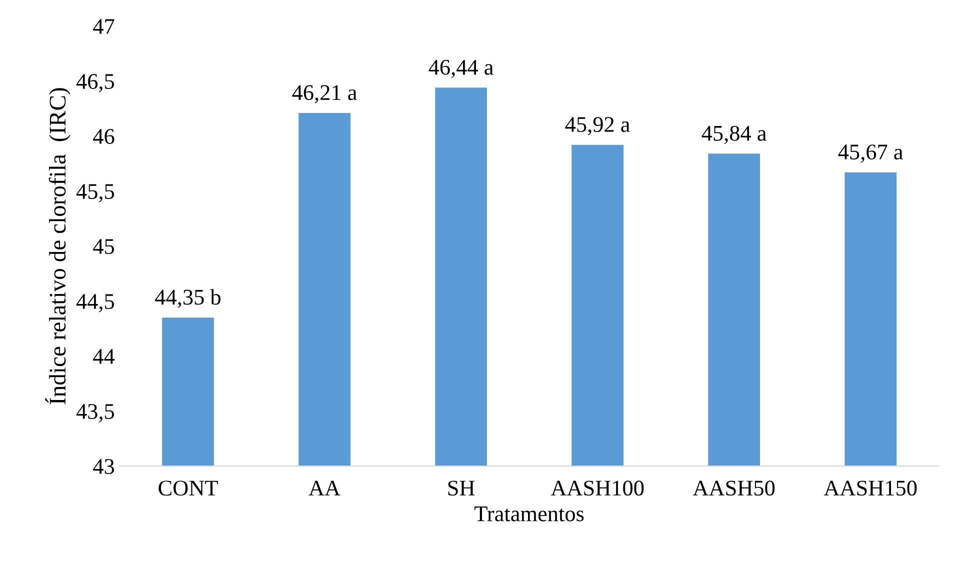 The width and height of the screenshot is (958, 579). I want to click on y-tick-label: 43,5, so click(95, 413).